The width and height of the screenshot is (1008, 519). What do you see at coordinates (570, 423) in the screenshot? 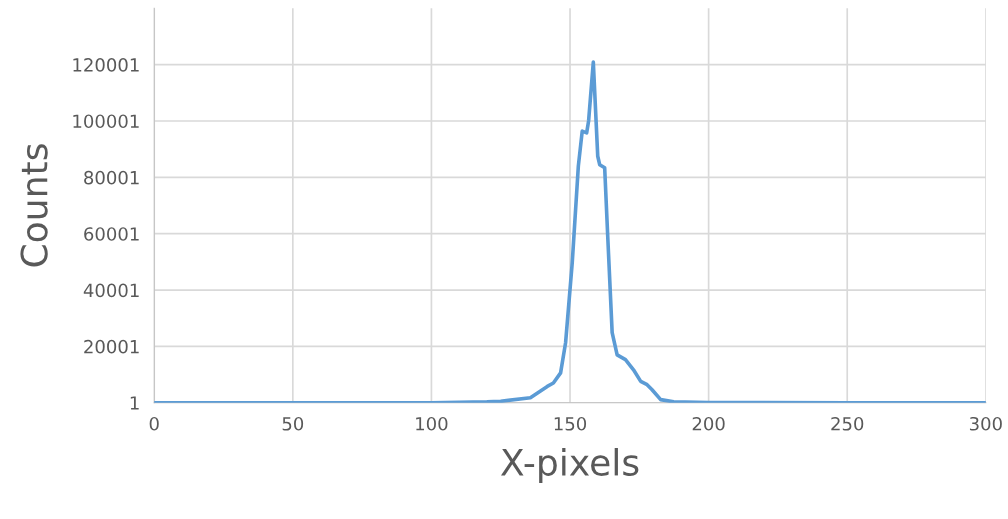
I see `x-tick-label: 150` at bounding box center [570, 423].